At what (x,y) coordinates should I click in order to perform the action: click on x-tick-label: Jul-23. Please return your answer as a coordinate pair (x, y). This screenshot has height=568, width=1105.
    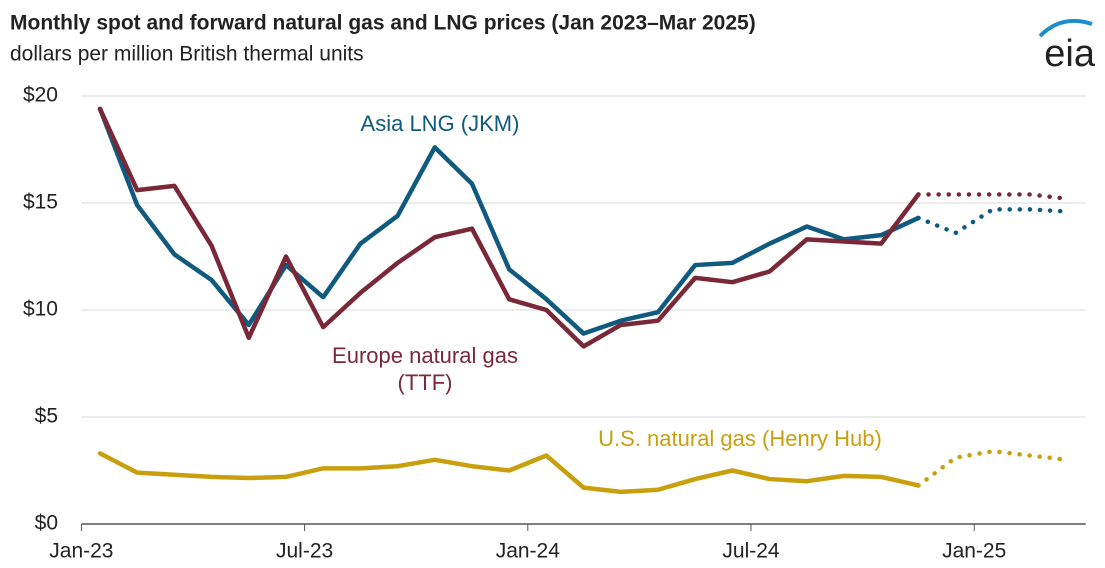
    Looking at the image, I should click on (304, 551).